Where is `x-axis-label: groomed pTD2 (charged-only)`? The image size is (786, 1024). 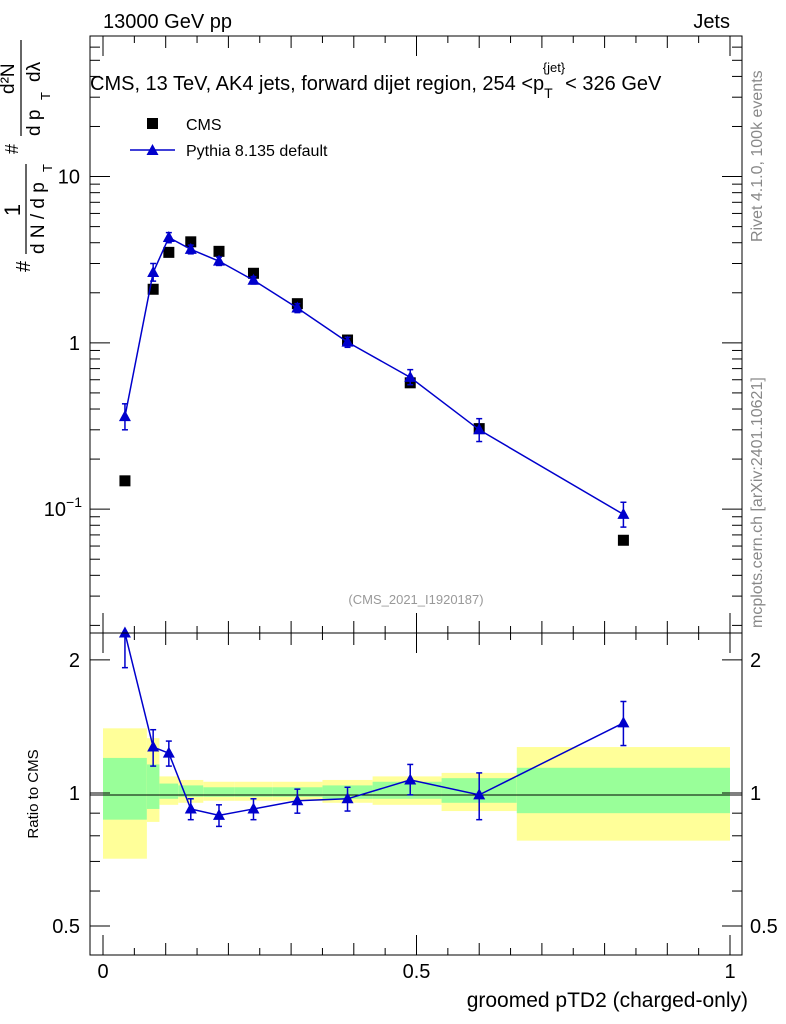 x-axis-label: groomed pTD2 (charged-only) is located at coordinates (607, 1000).